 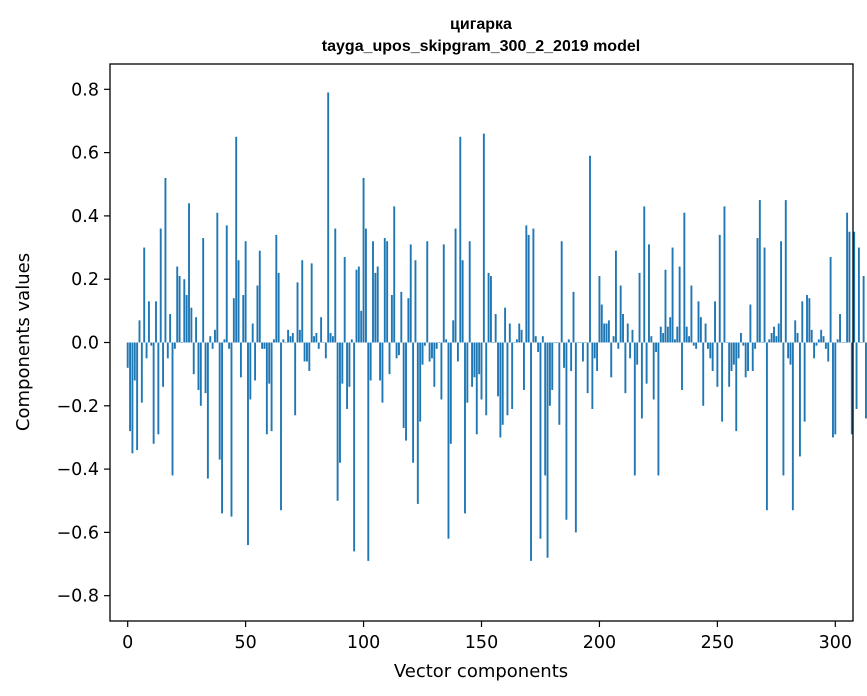 What do you see at coordinates (78, 470) in the screenshot?
I see `y-tick-label: −0.4` at bounding box center [78, 470].